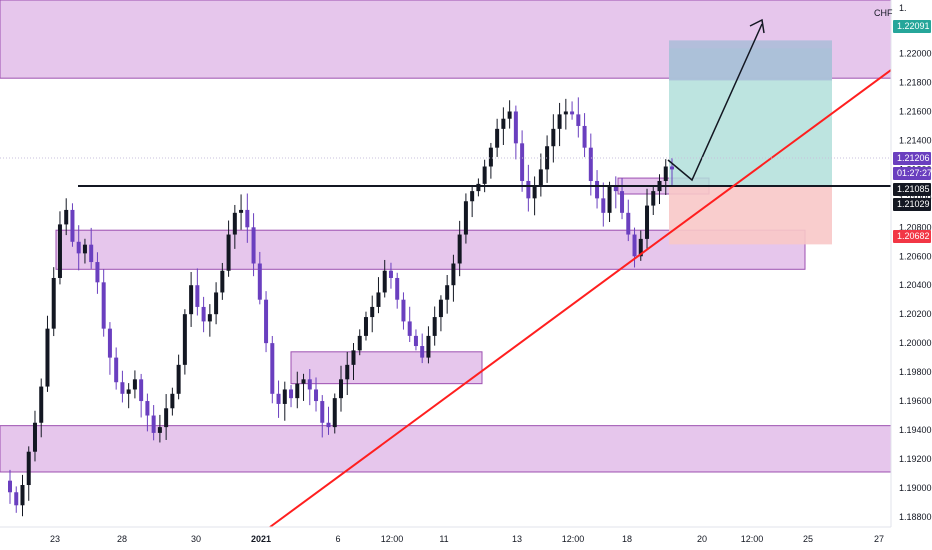  I want to click on long-position-tool, so click(750, 142).